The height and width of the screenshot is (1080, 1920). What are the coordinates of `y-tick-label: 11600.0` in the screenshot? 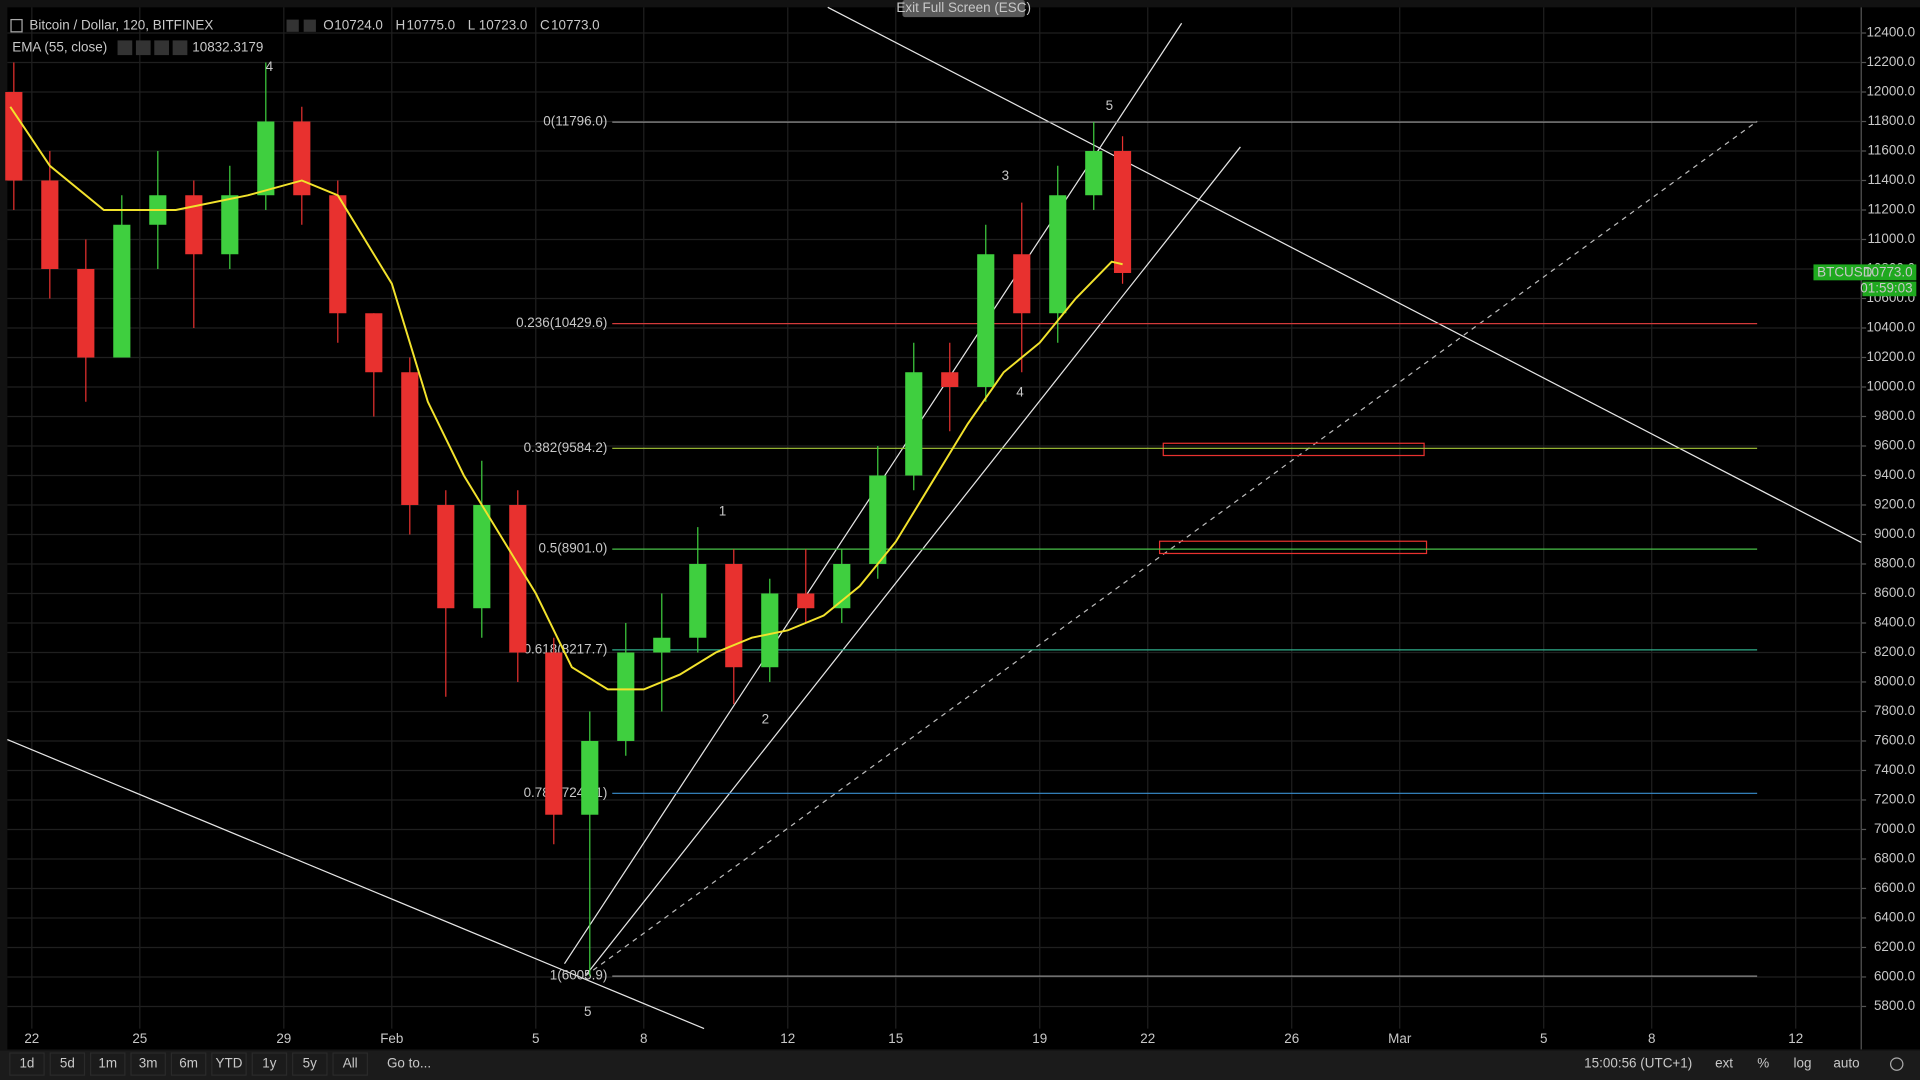 It's located at (1891, 150).